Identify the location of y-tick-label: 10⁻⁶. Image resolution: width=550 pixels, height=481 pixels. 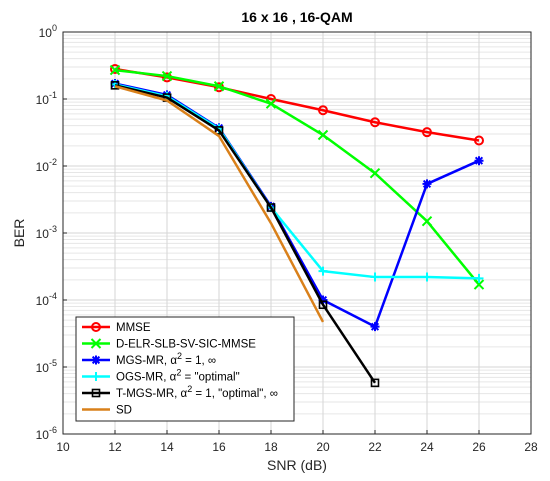
(46, 433).